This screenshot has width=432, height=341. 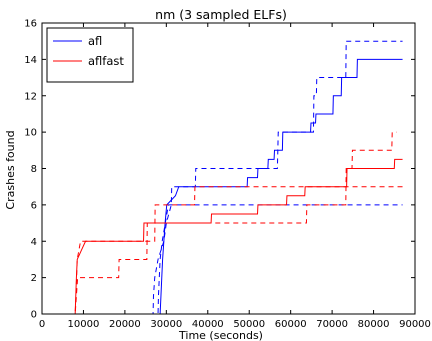 What do you see at coordinates (291, 324) in the screenshot?
I see `x-tick-label: 60000` at bounding box center [291, 324].